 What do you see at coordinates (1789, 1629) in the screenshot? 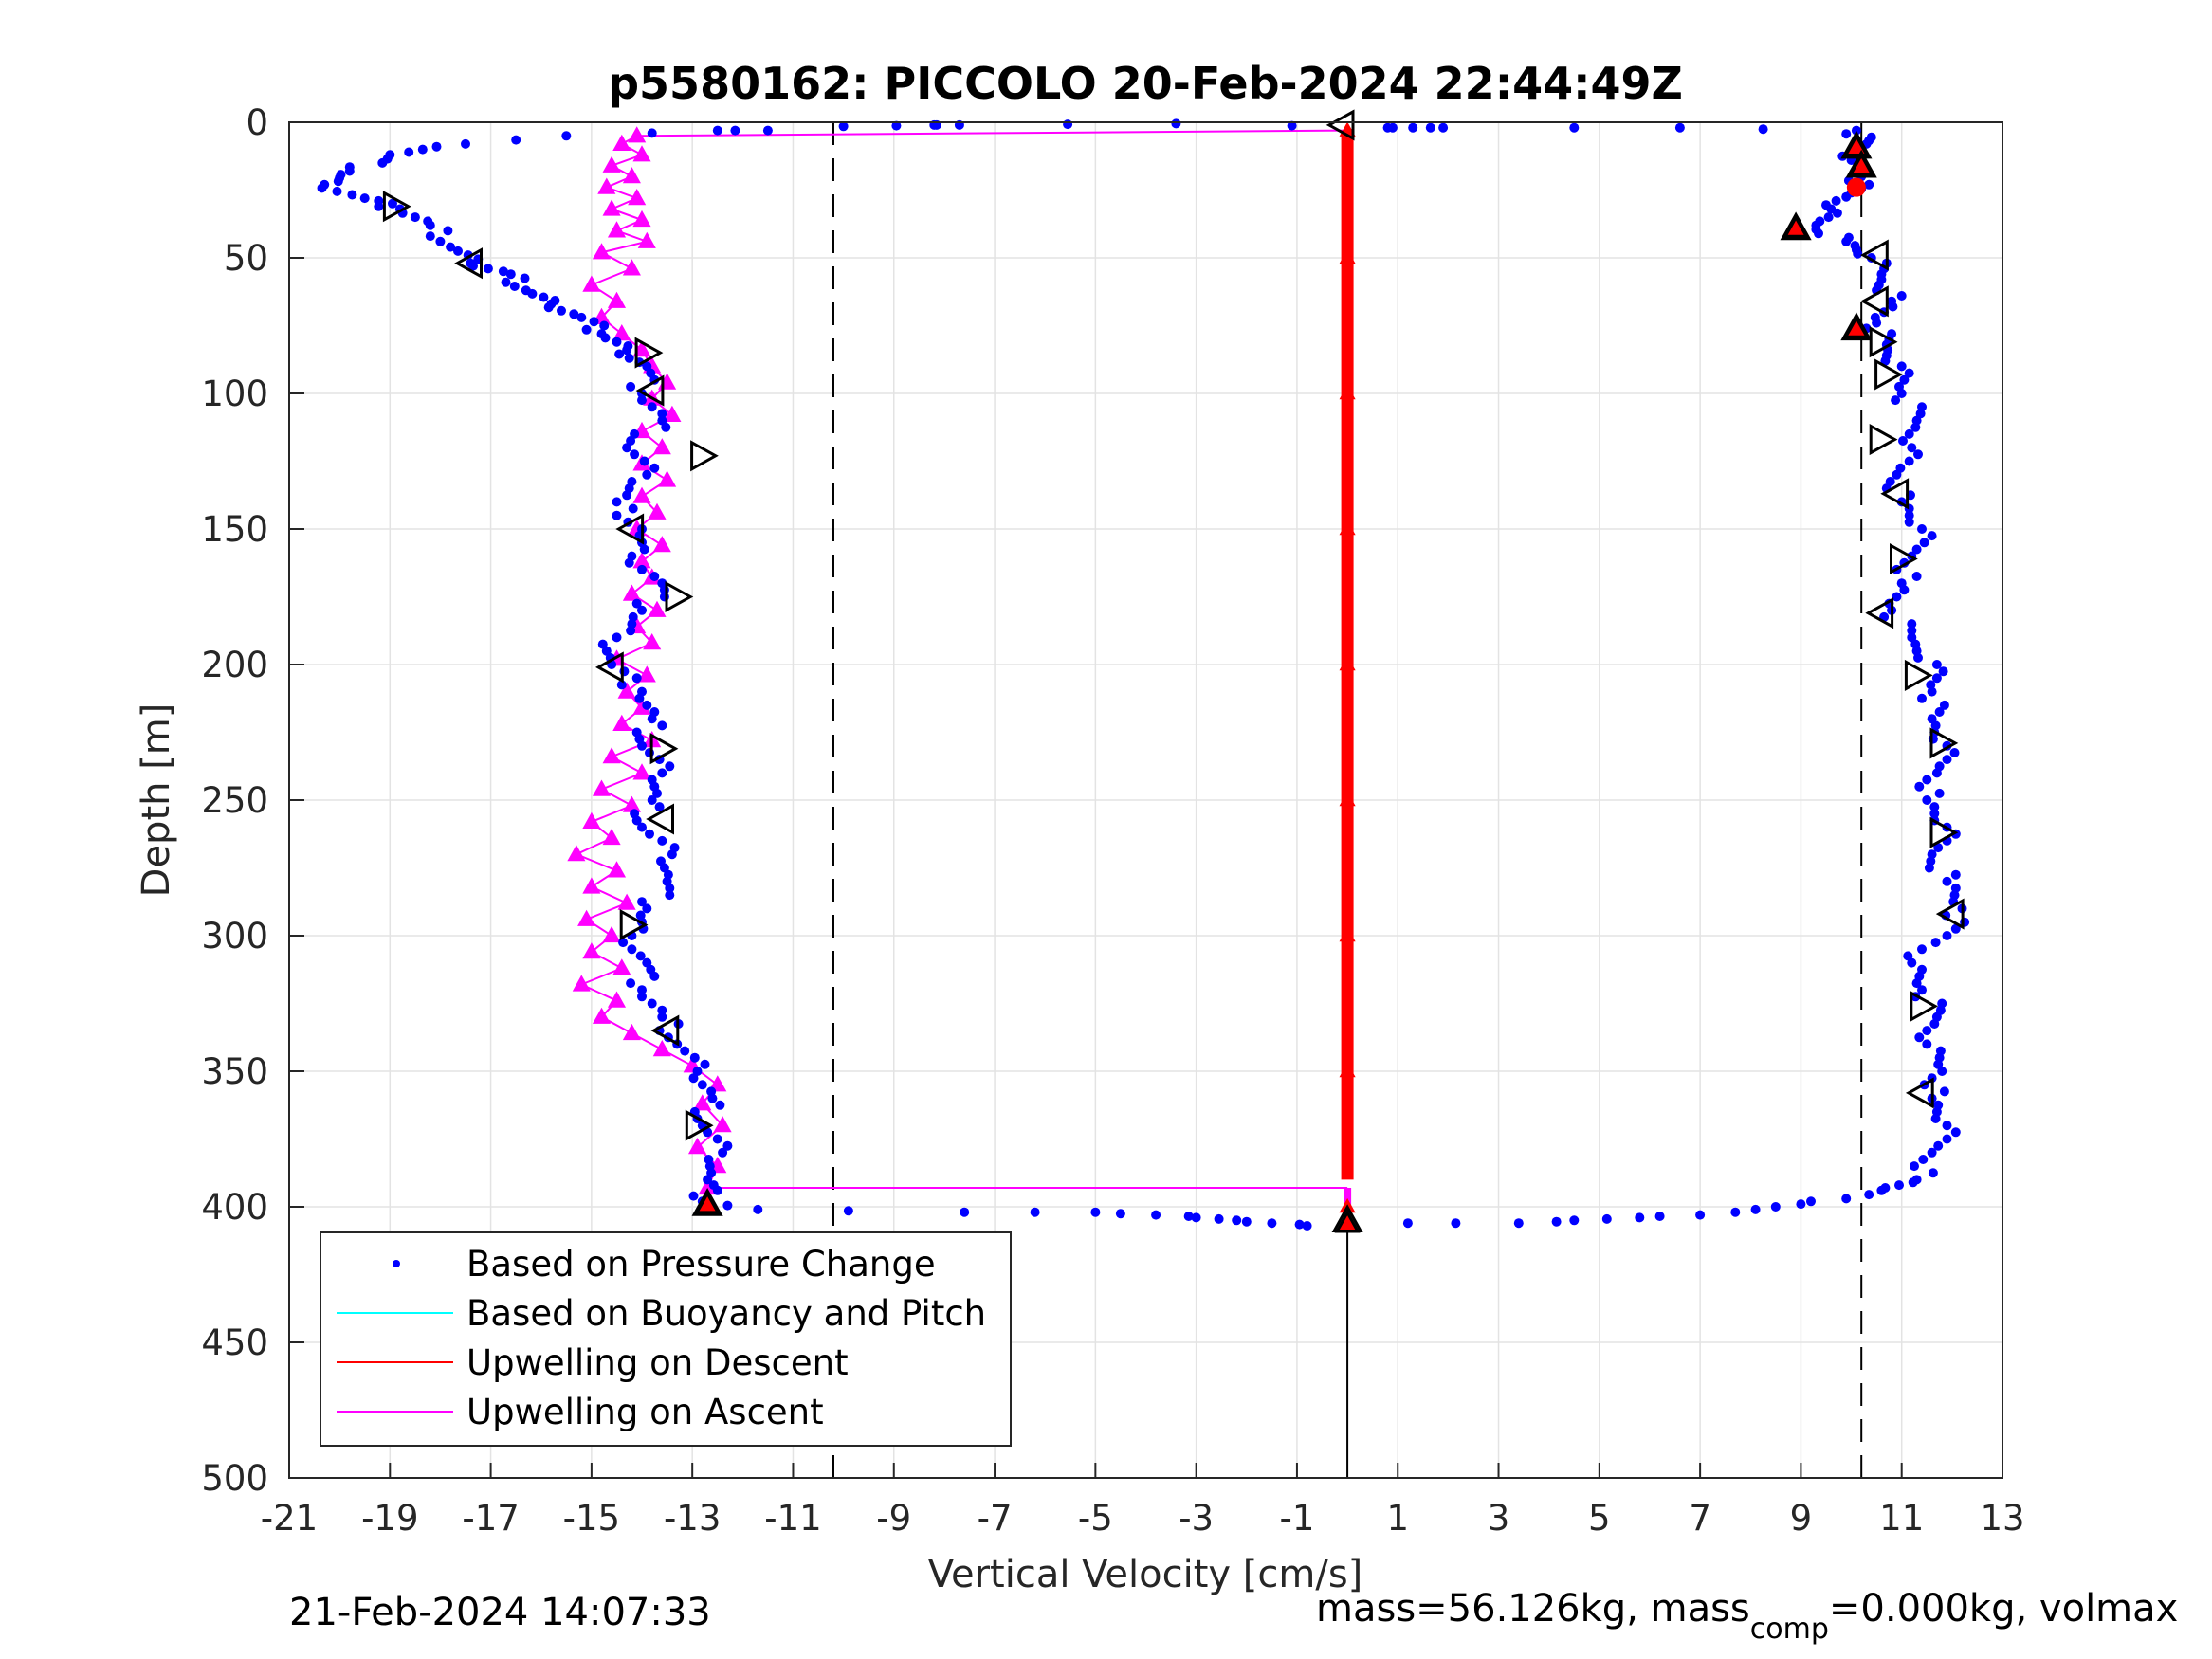
I see `footer-mass-subscript: comp` at bounding box center [1789, 1629].